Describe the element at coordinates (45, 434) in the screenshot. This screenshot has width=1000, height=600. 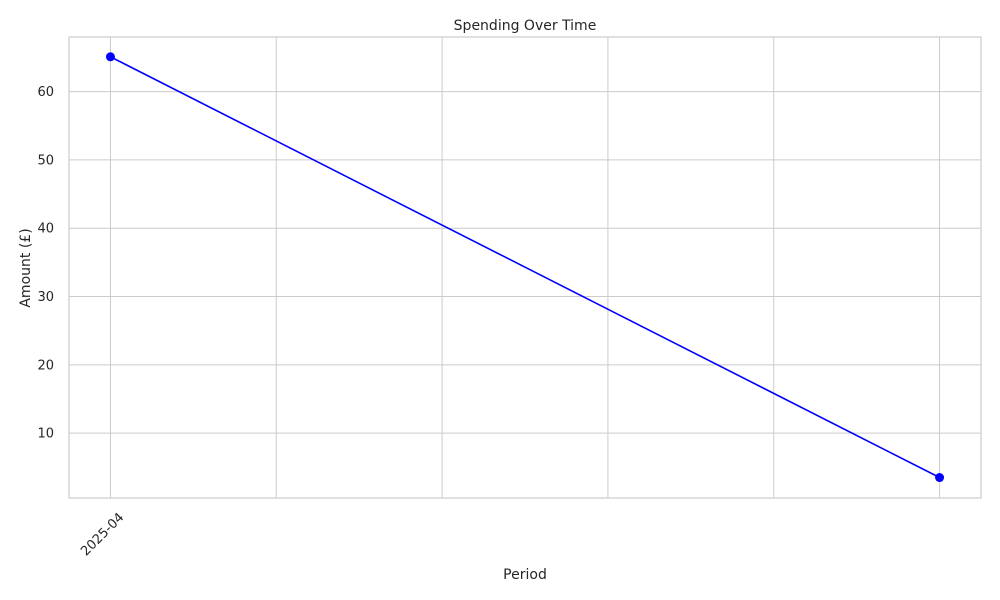
I see `y-tick-label: 10` at that location.